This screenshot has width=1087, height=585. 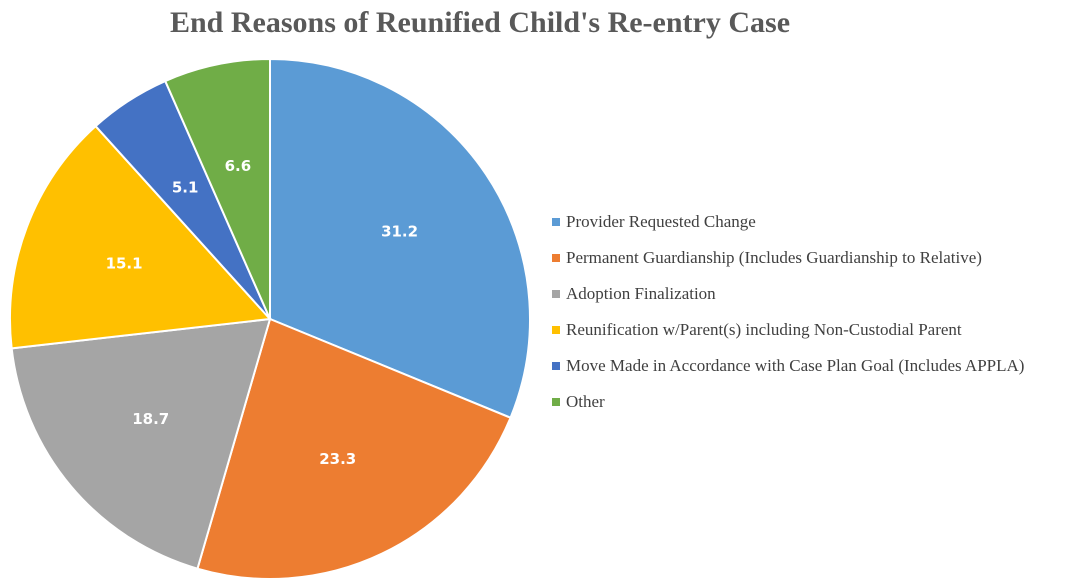 What do you see at coordinates (585, 401) in the screenshot?
I see `legend-label-6: Other` at bounding box center [585, 401].